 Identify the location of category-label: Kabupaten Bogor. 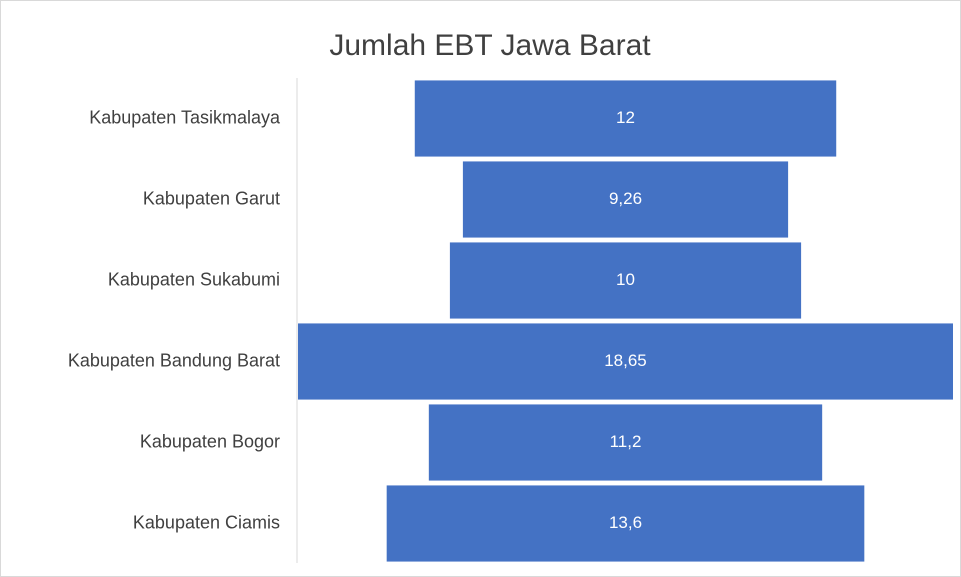
(210, 441).